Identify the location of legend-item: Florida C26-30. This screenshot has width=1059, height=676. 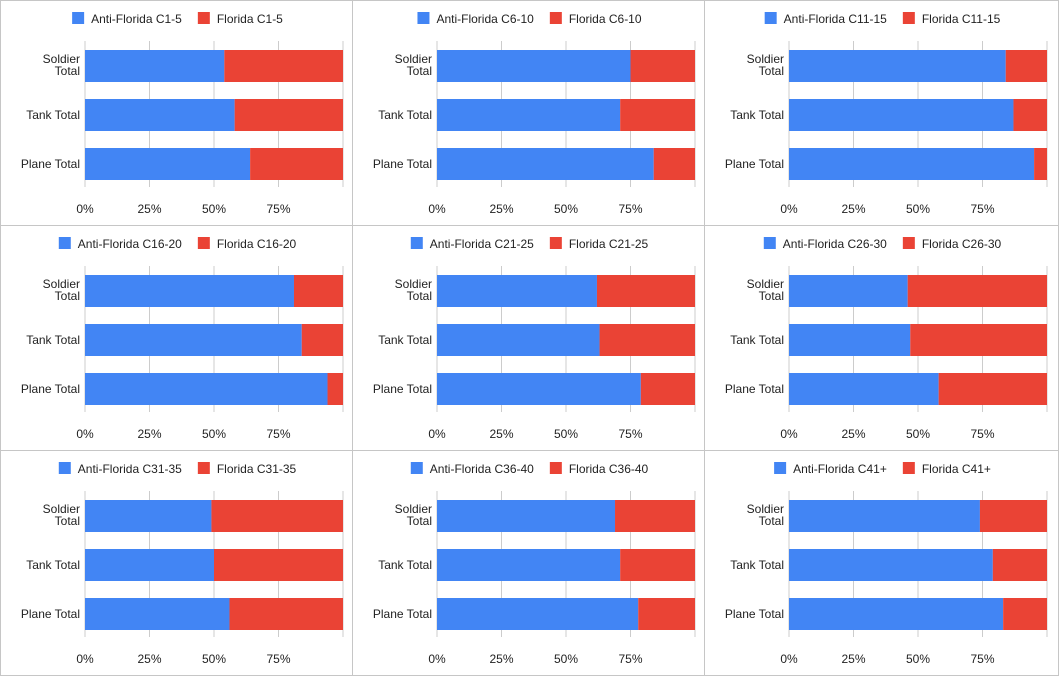
(952, 244).